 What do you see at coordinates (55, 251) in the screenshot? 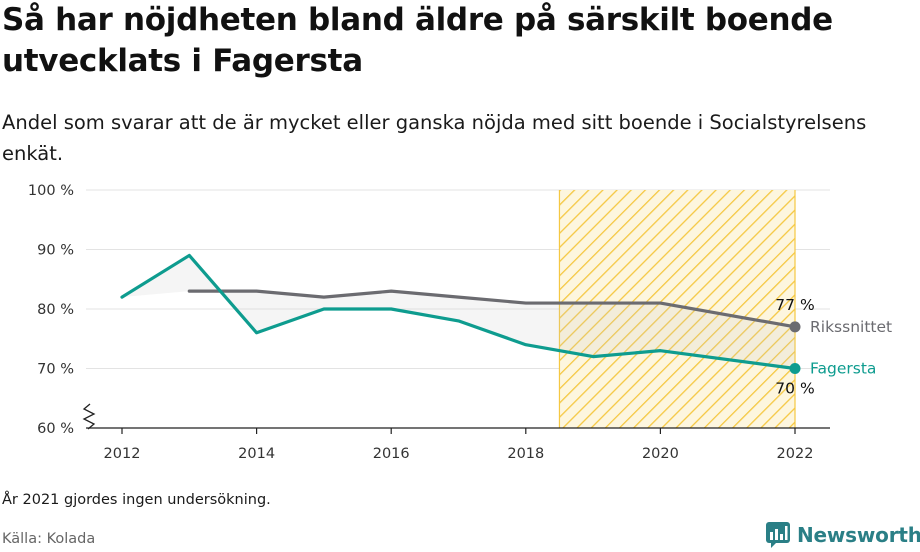
I see `y-tick-label: 90 %` at bounding box center [55, 251].